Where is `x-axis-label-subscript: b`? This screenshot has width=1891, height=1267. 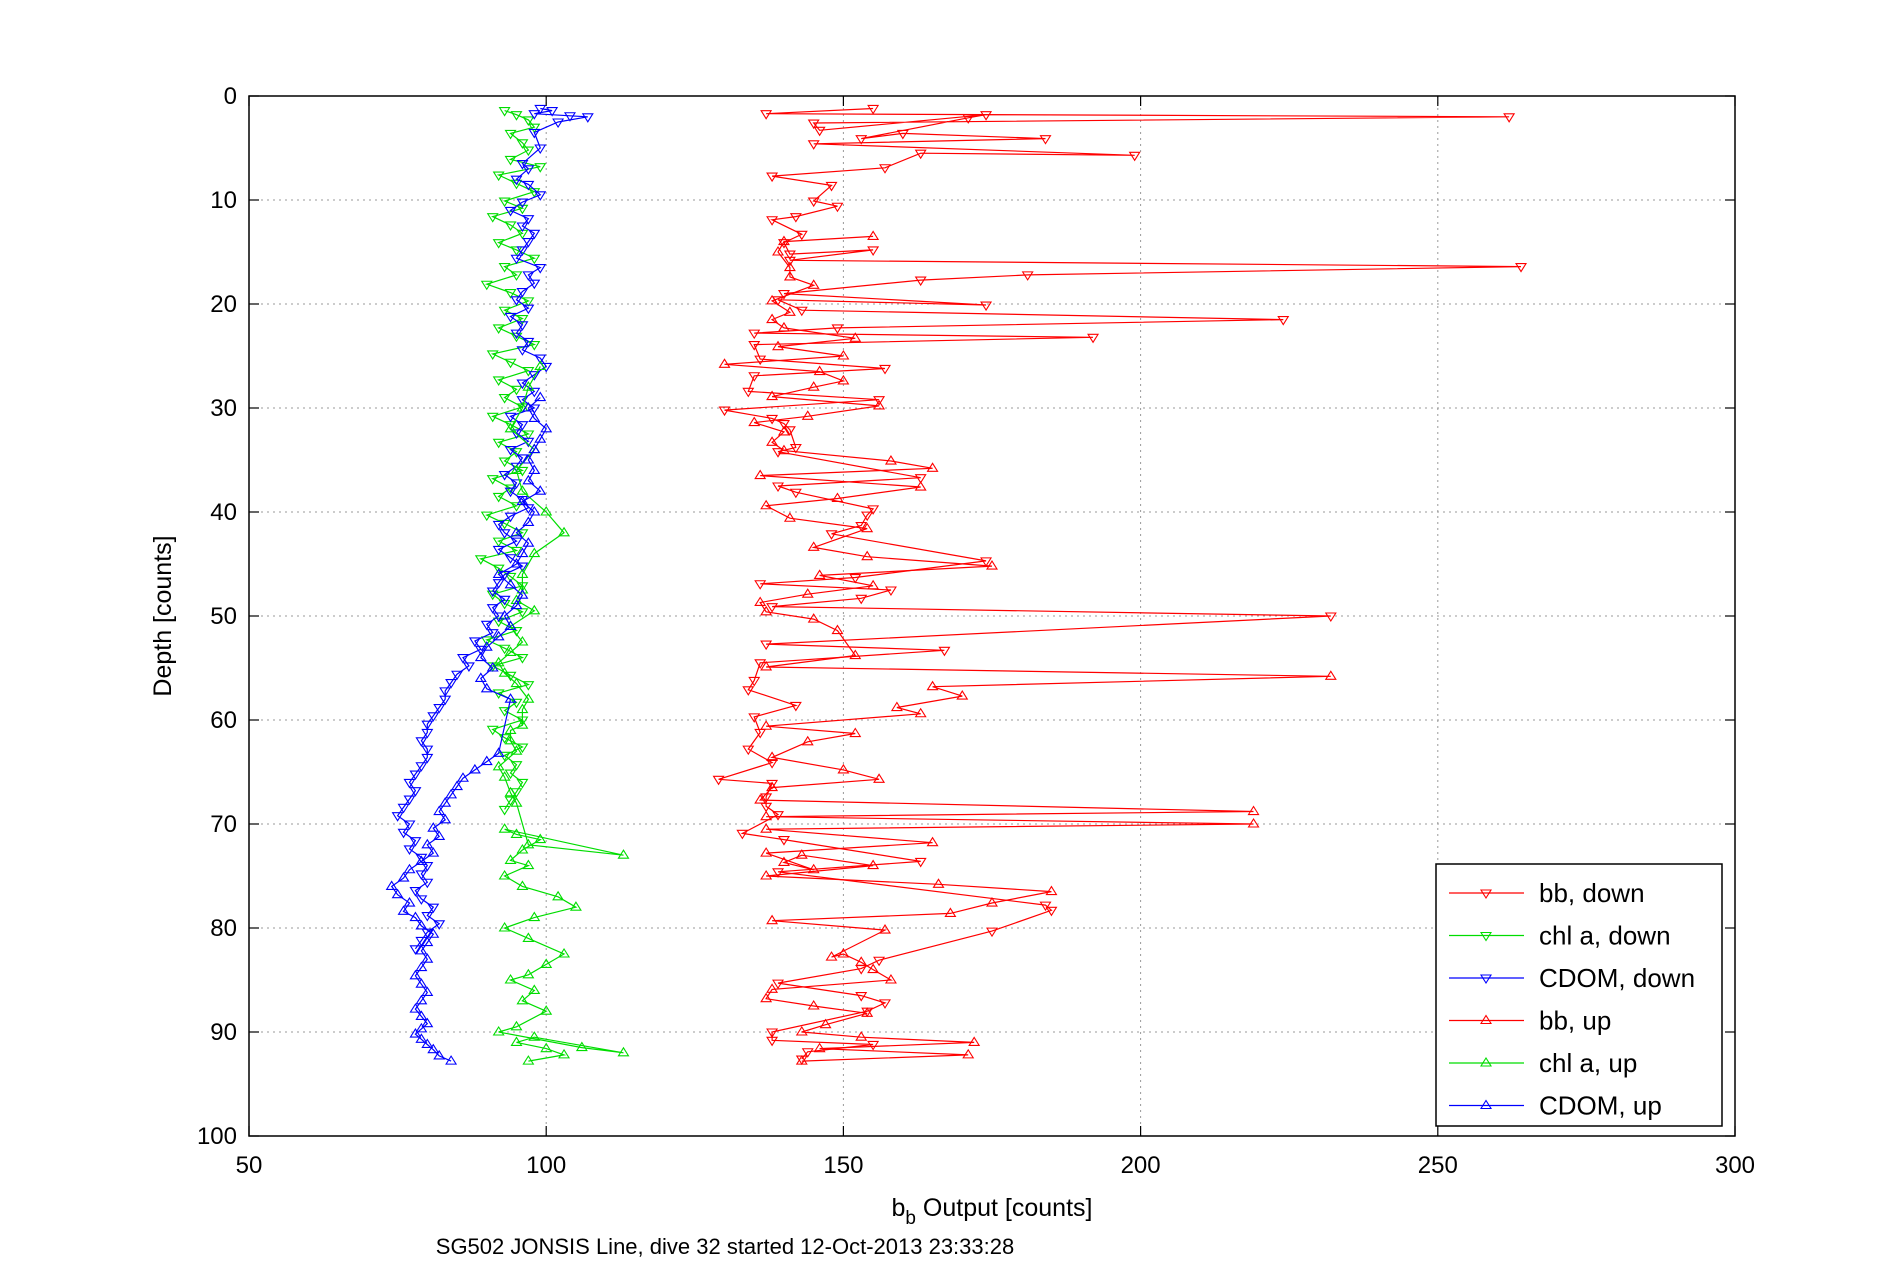 x-axis-label-subscript: b is located at coordinates (910, 1218).